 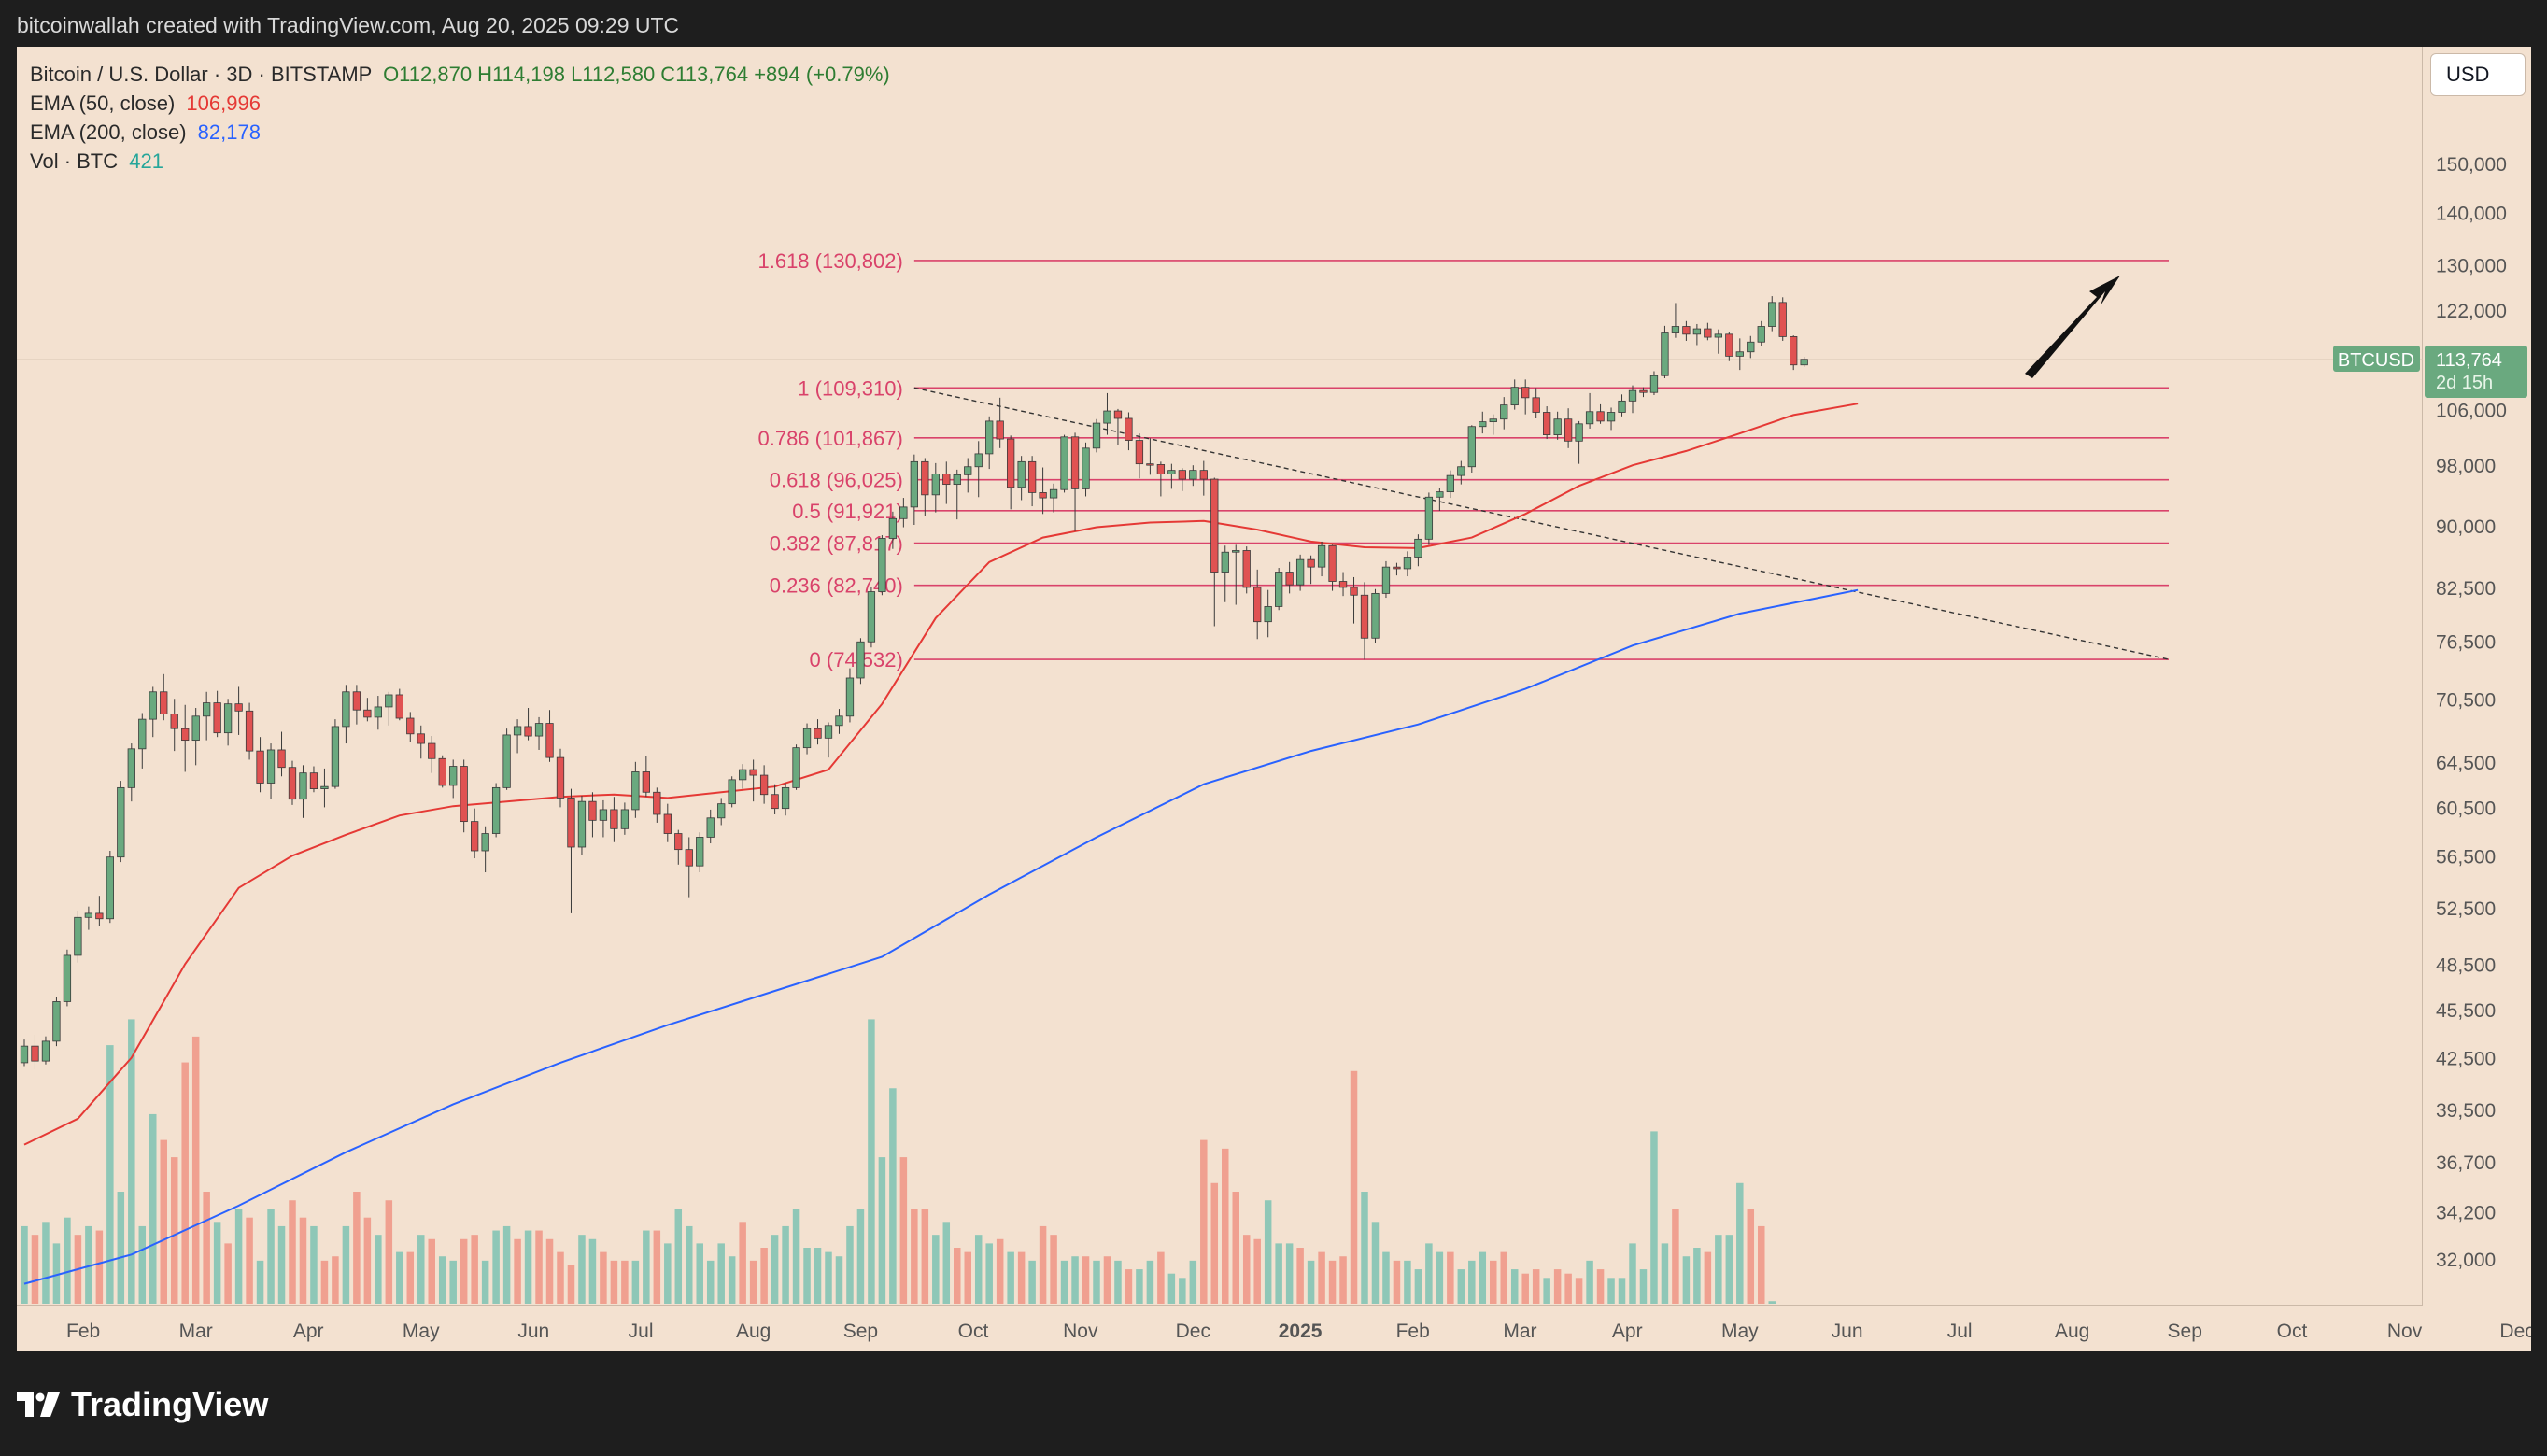 I want to click on fib-level-label: 0.618 (96,025), so click(x=837, y=480).